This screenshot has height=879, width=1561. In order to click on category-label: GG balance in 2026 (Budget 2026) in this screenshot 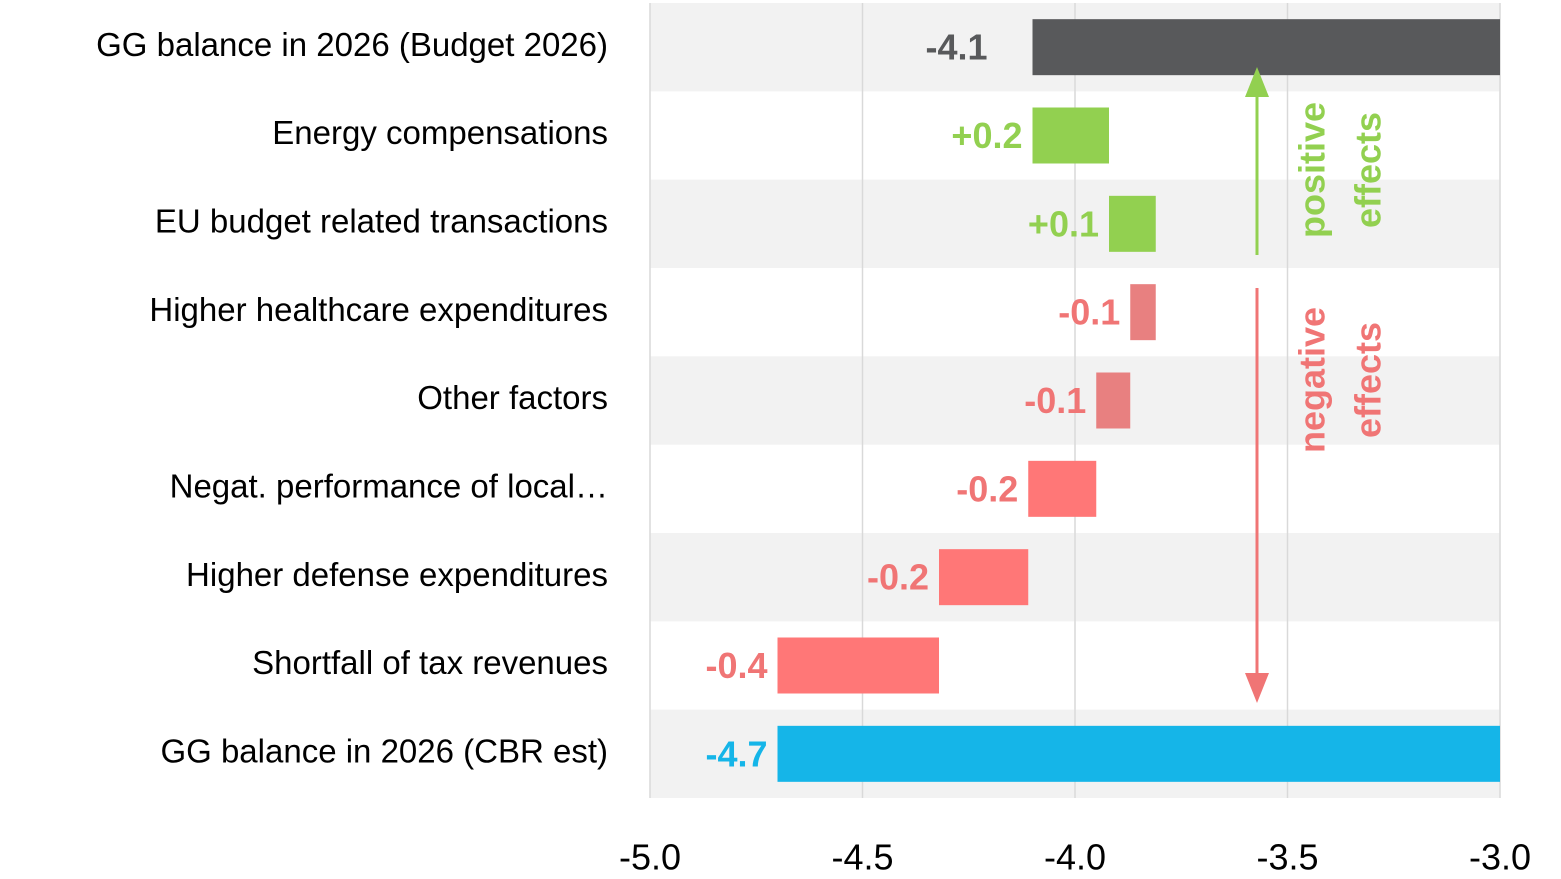, I will do `click(352, 44)`.